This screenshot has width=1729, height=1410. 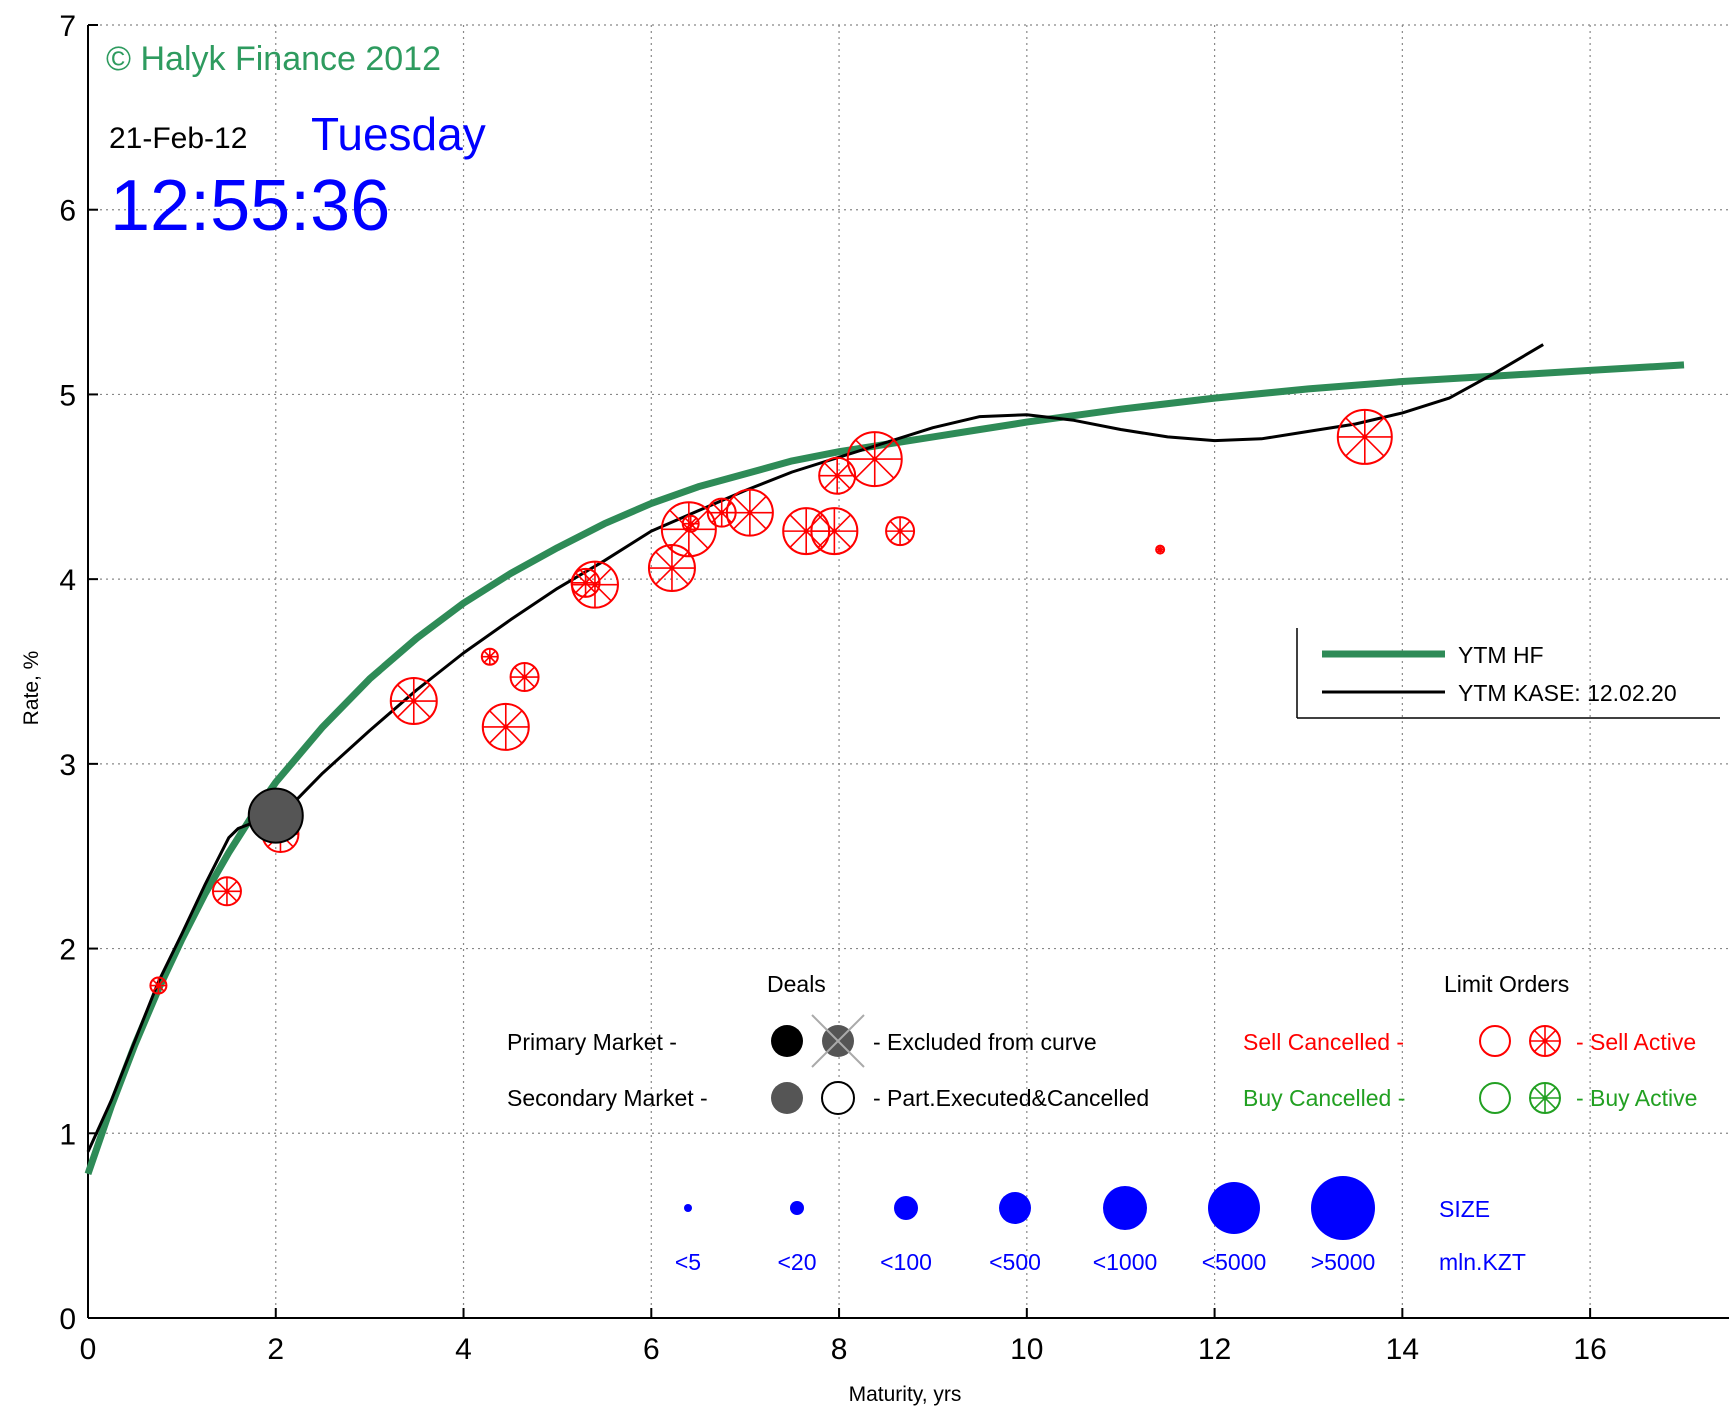 What do you see at coordinates (1464, 1209) in the screenshot?
I see `size-title: SIZE` at bounding box center [1464, 1209].